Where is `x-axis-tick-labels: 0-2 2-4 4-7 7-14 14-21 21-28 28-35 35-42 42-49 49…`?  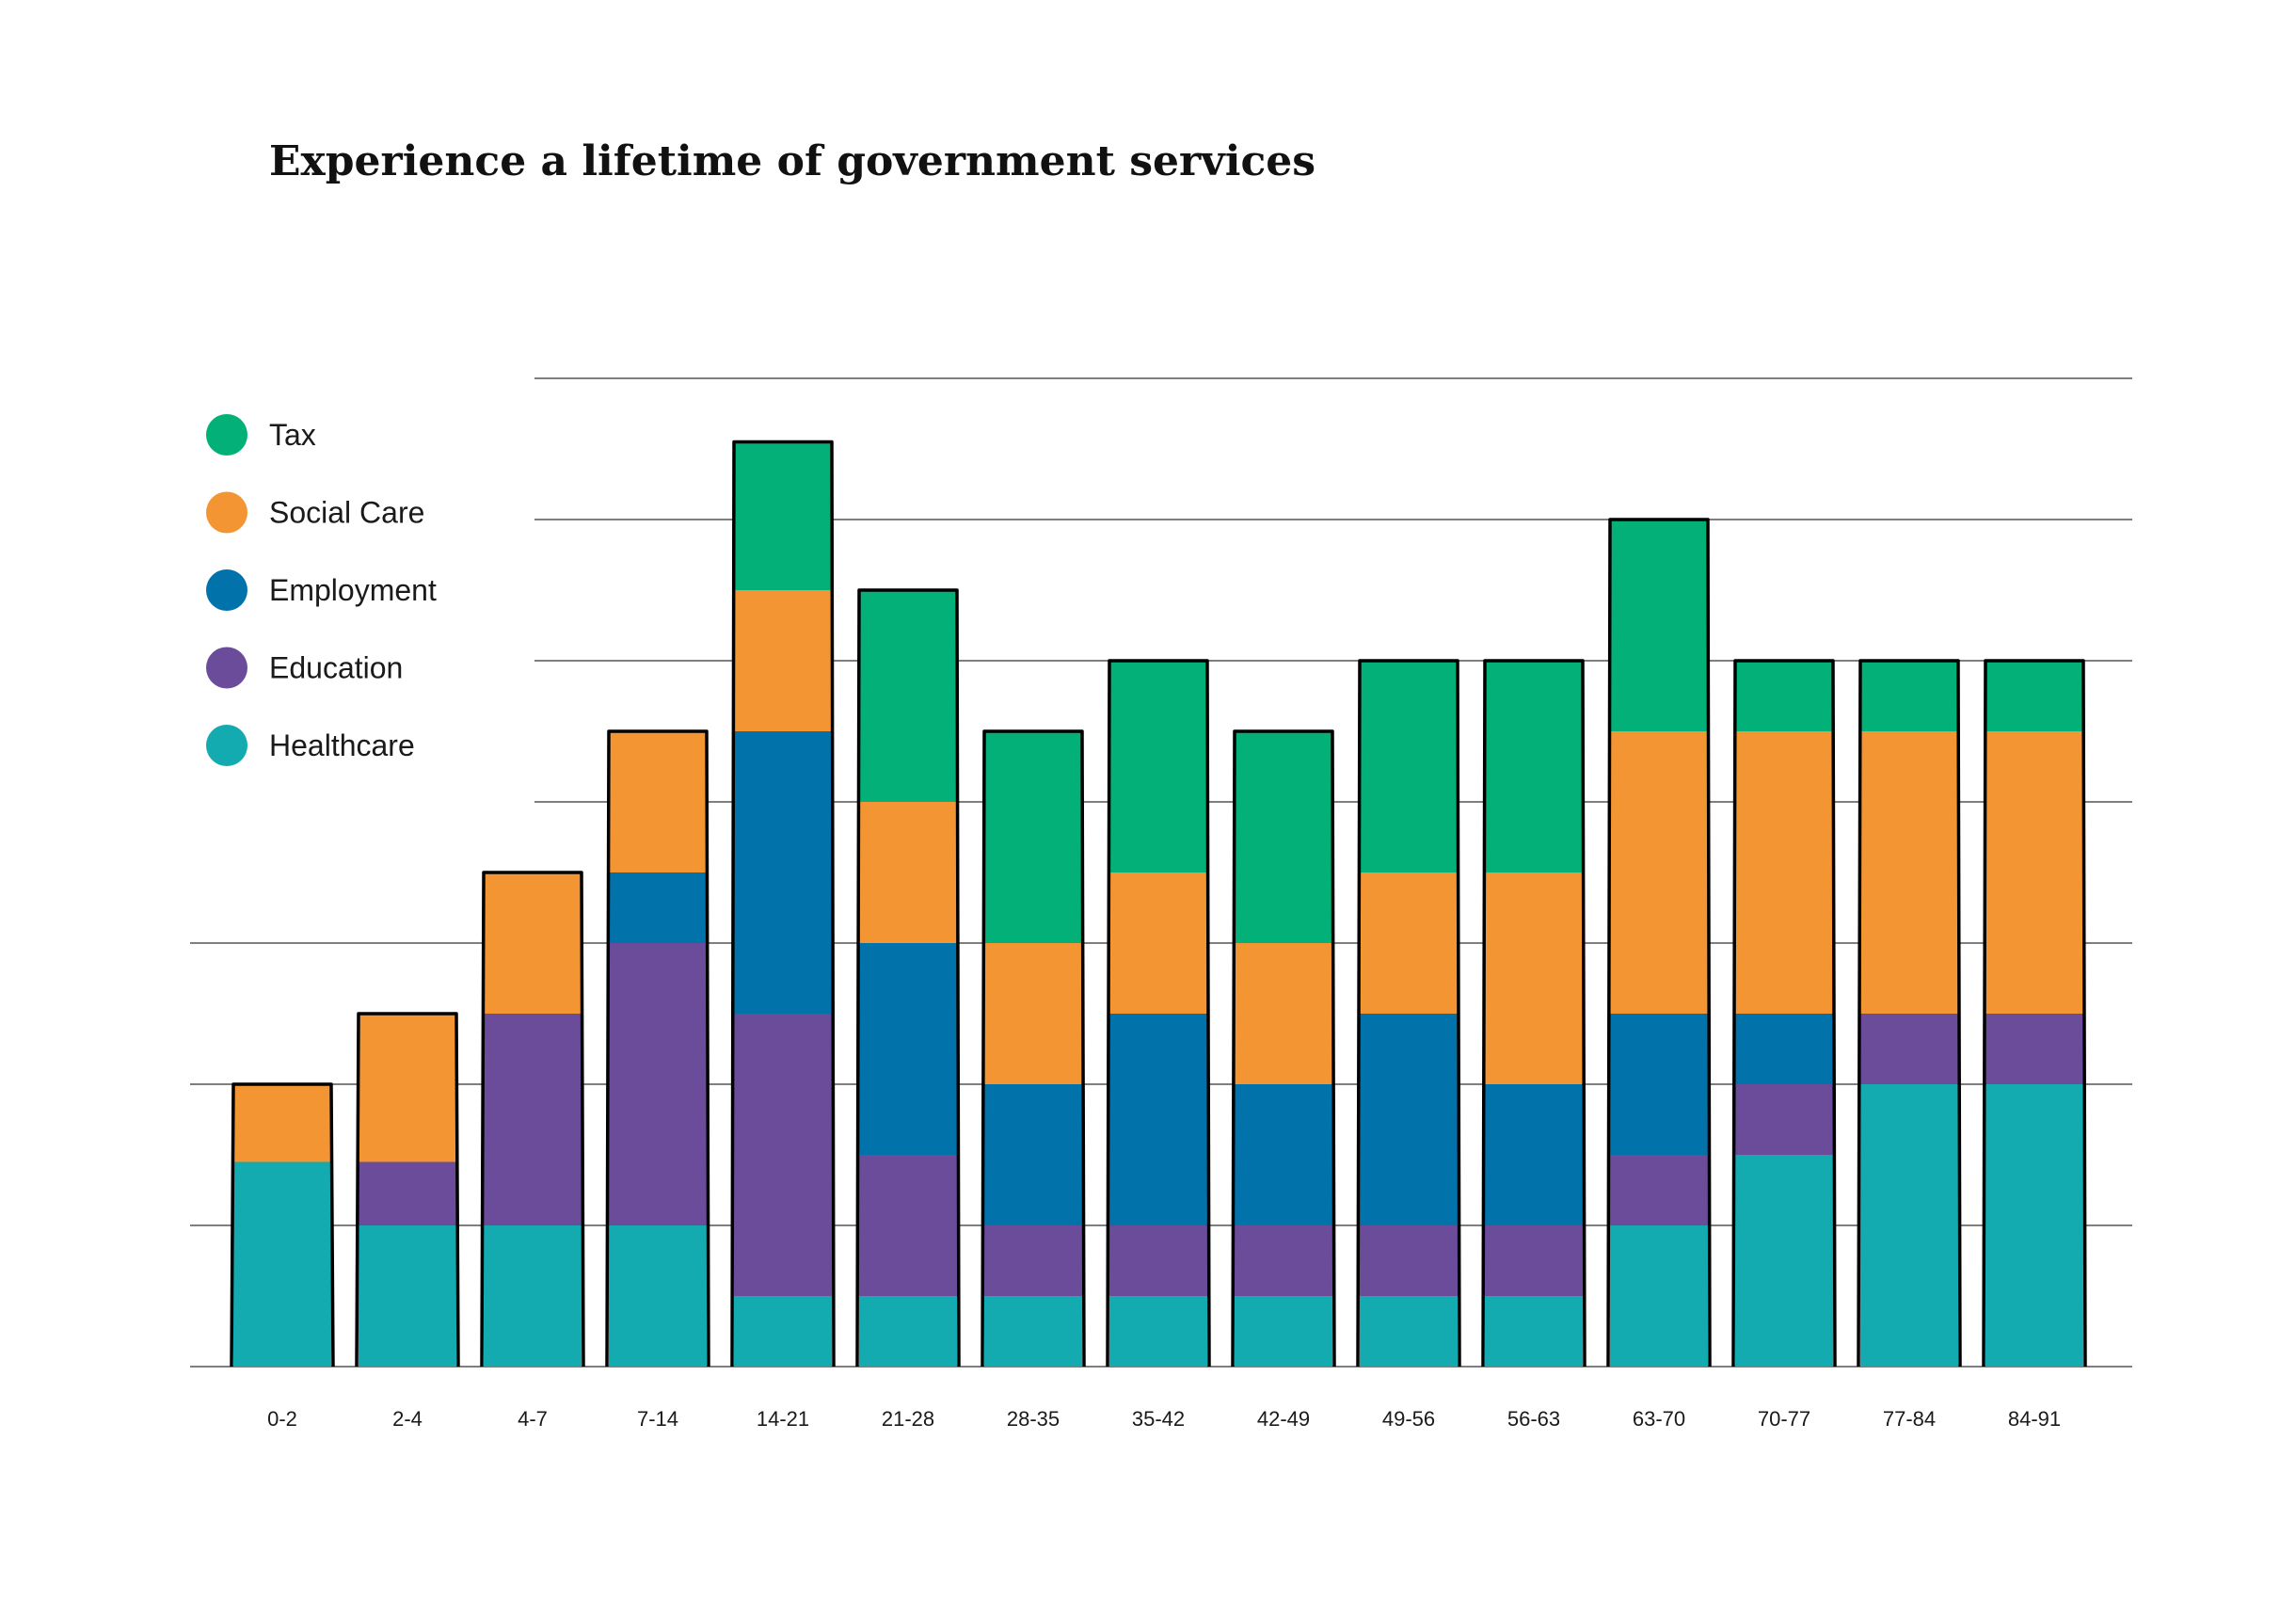
x-axis-tick-labels: 0-2 2-4 4-7 7-14 14-21 21-28 28-35 35-42 42-49 49… is located at coordinates (1164, 1419).